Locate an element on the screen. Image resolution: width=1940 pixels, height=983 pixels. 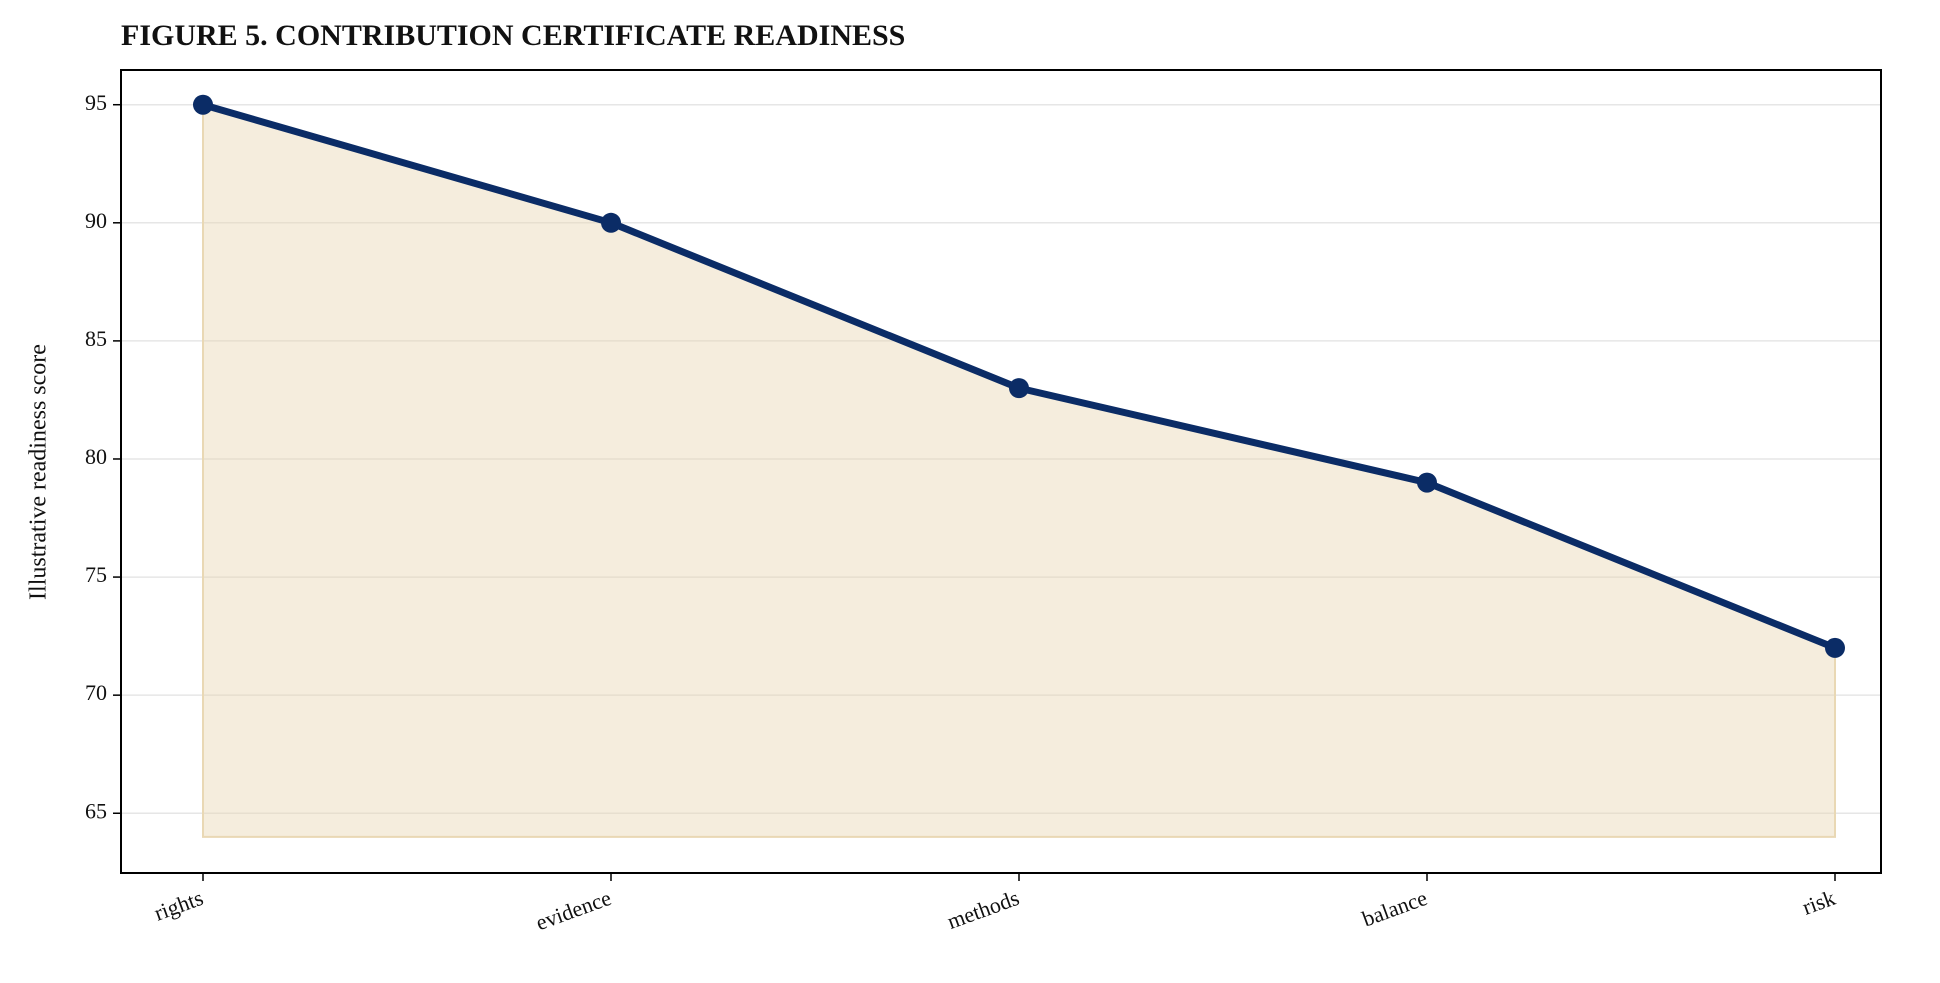
x-tick-label: evidence is located at coordinates (573, 910).